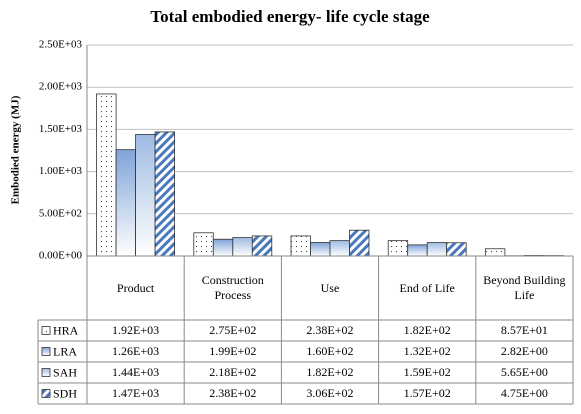 This screenshot has height=414, width=581. What do you see at coordinates (65, 351) in the screenshot?
I see `legend-label: LRA` at bounding box center [65, 351].